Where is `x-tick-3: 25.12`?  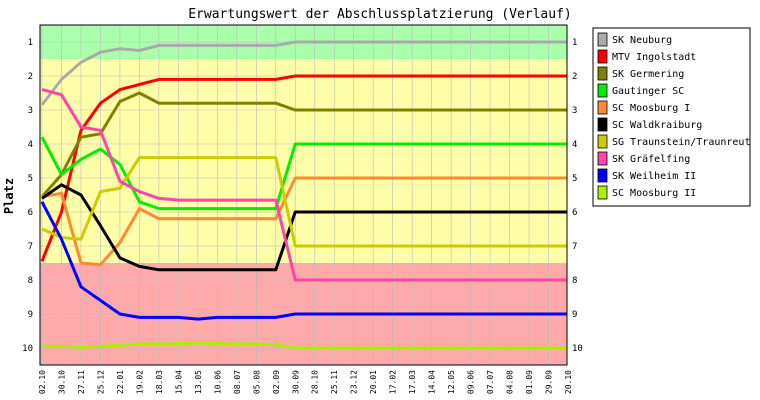
x-tick-3: 25.12 is located at coordinates (100, 382).